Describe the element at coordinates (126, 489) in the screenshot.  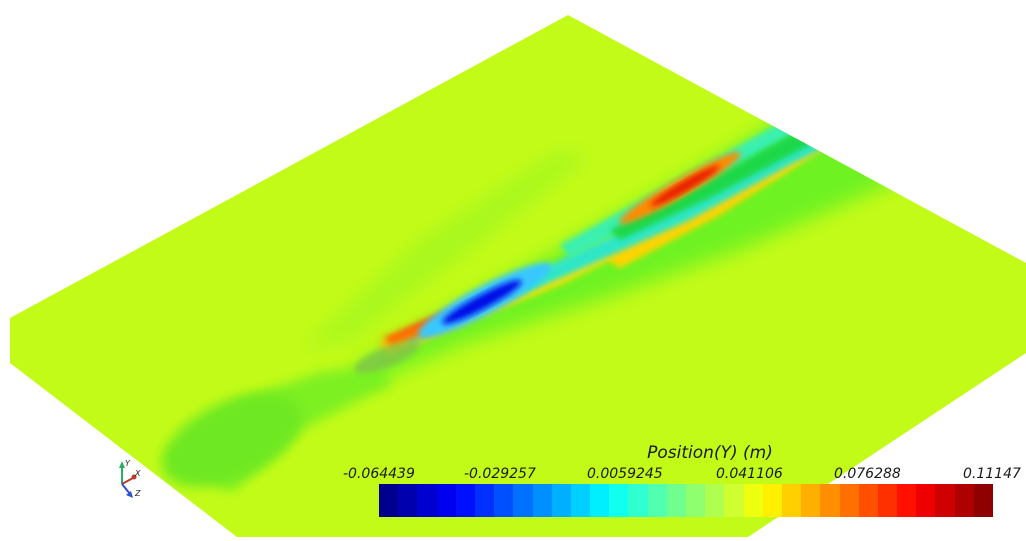
I see `z-axis-line` at that location.